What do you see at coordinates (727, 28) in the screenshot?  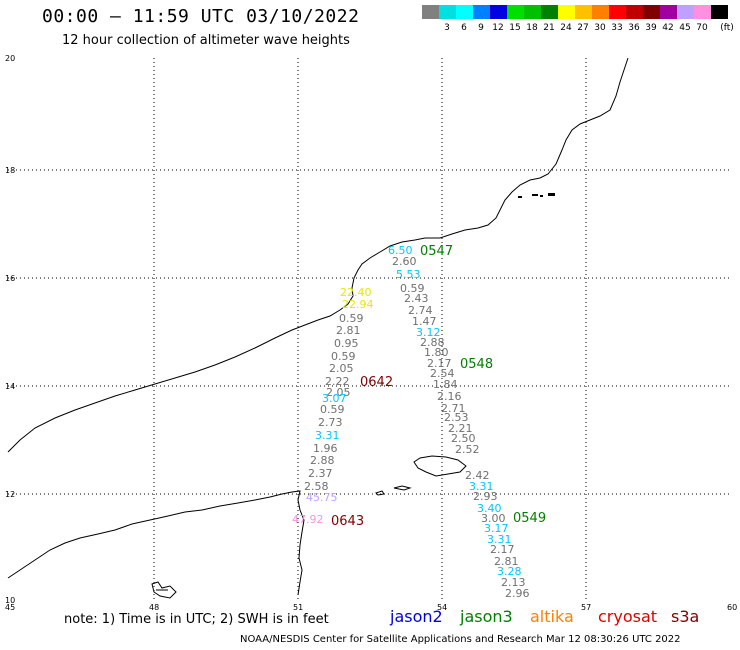 I see `legend-unit: (ft)` at bounding box center [727, 28].